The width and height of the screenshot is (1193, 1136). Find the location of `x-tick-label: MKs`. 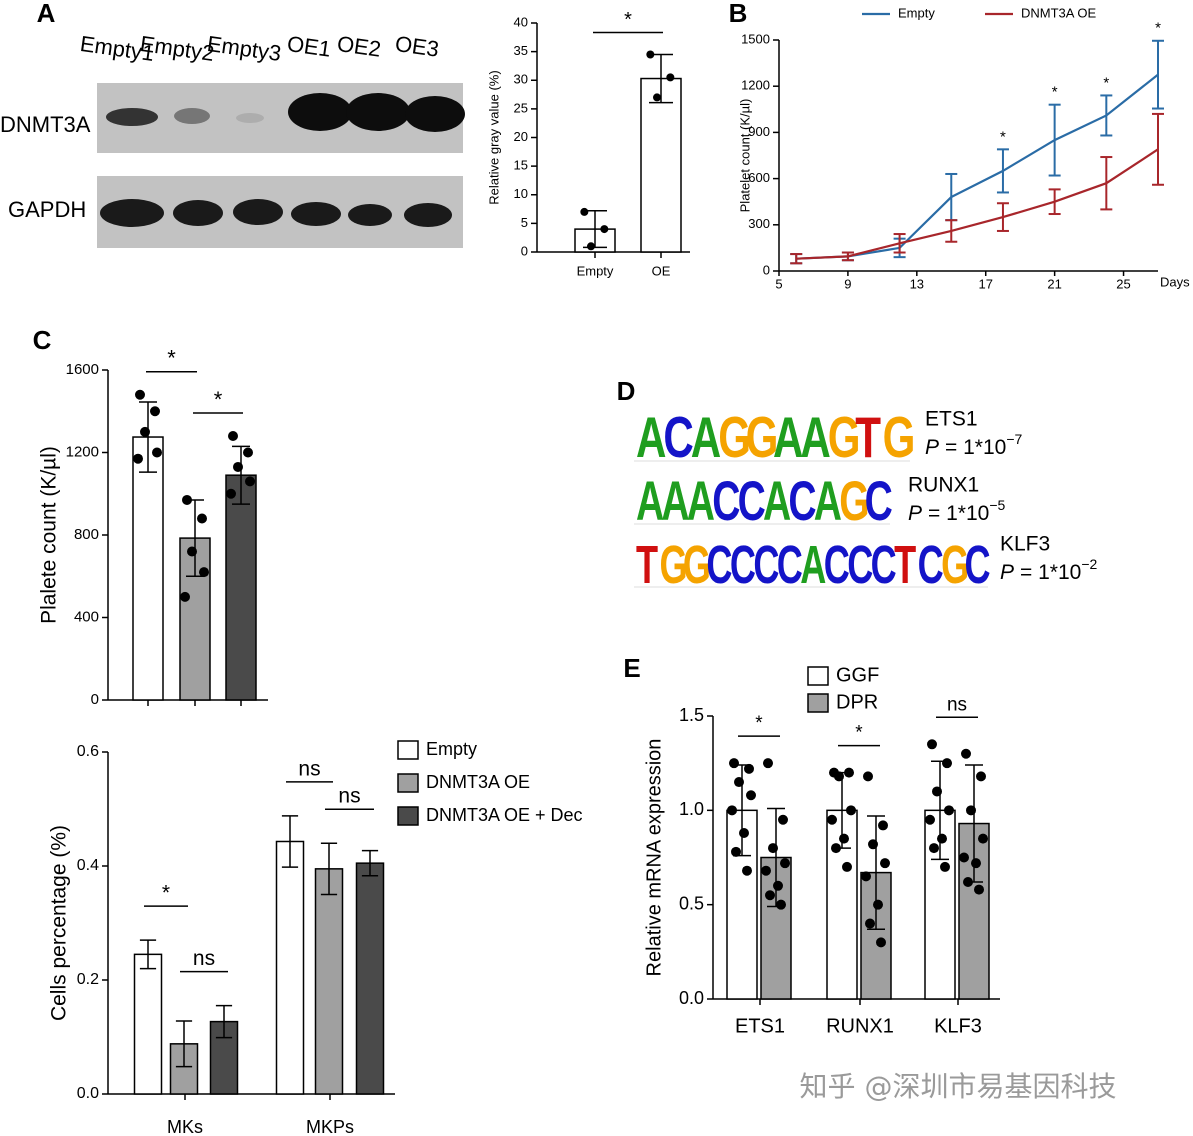

x-tick-label: MKs is located at coordinates (185, 1126).